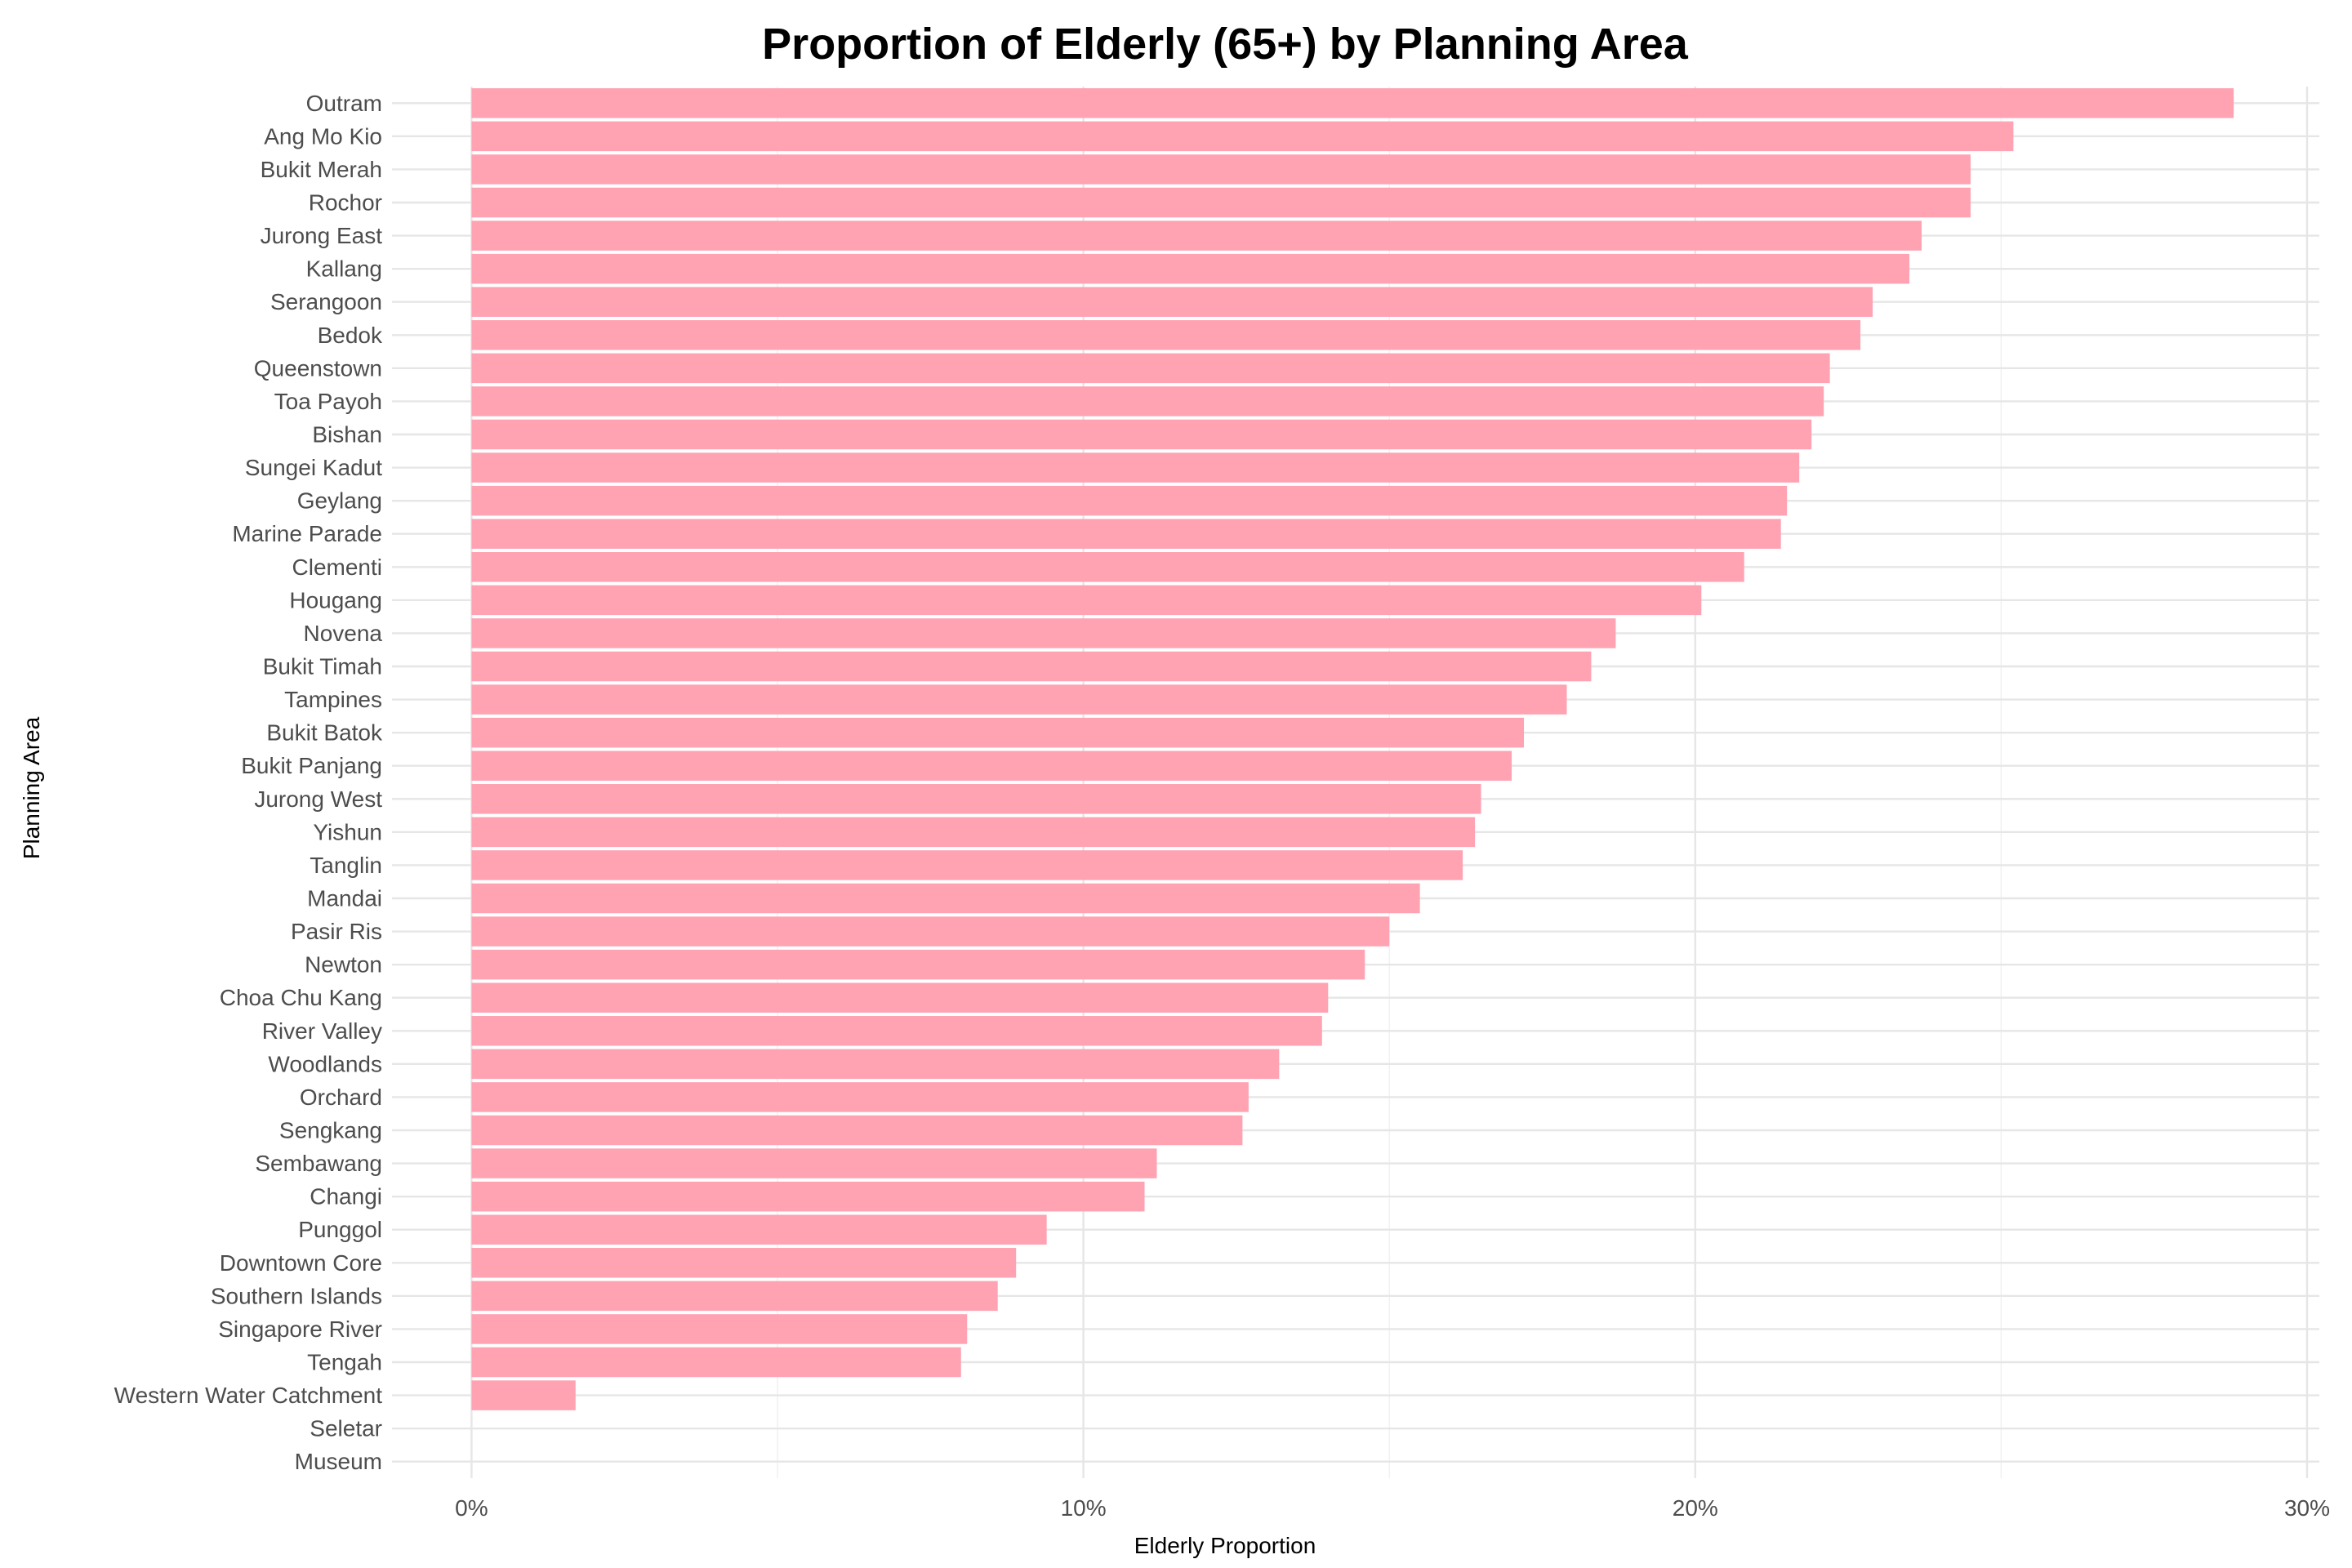 The height and width of the screenshot is (1568, 2352). Describe the element at coordinates (350, 335) in the screenshot. I see `y-tick-label: Bedok` at that location.